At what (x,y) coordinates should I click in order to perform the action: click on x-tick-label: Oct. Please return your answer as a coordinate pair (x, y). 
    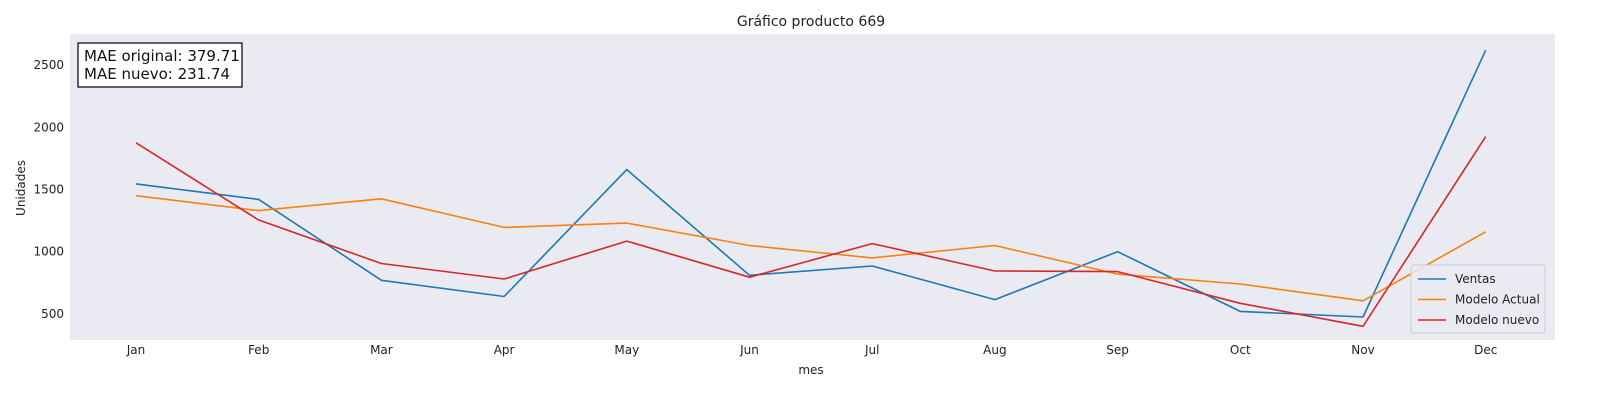
    Looking at the image, I should click on (1240, 350).